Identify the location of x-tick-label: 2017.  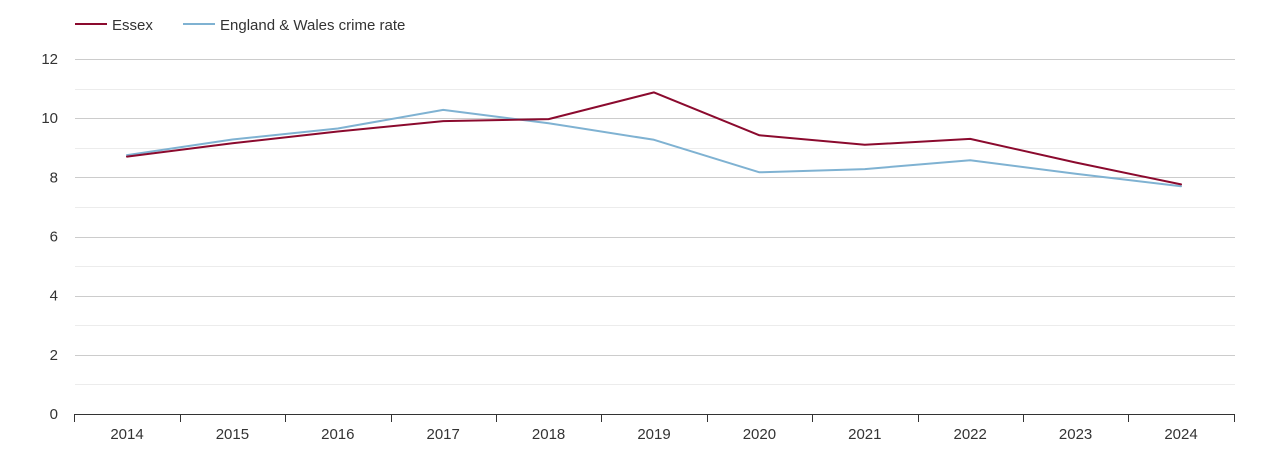
(443, 434).